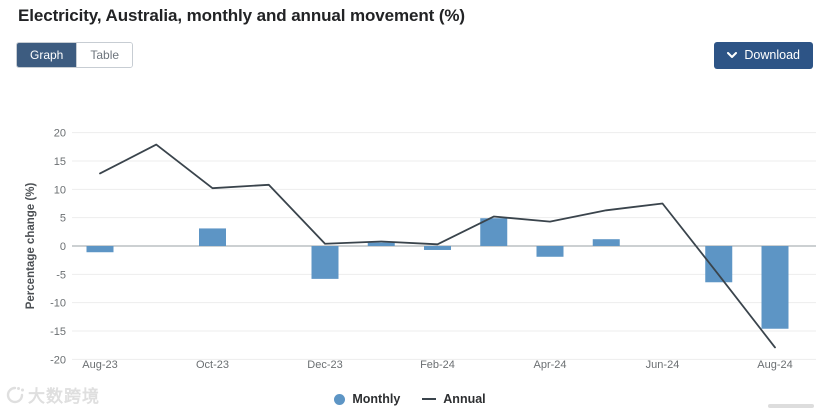  I want to click on chevron-down-icon, so click(732, 55).